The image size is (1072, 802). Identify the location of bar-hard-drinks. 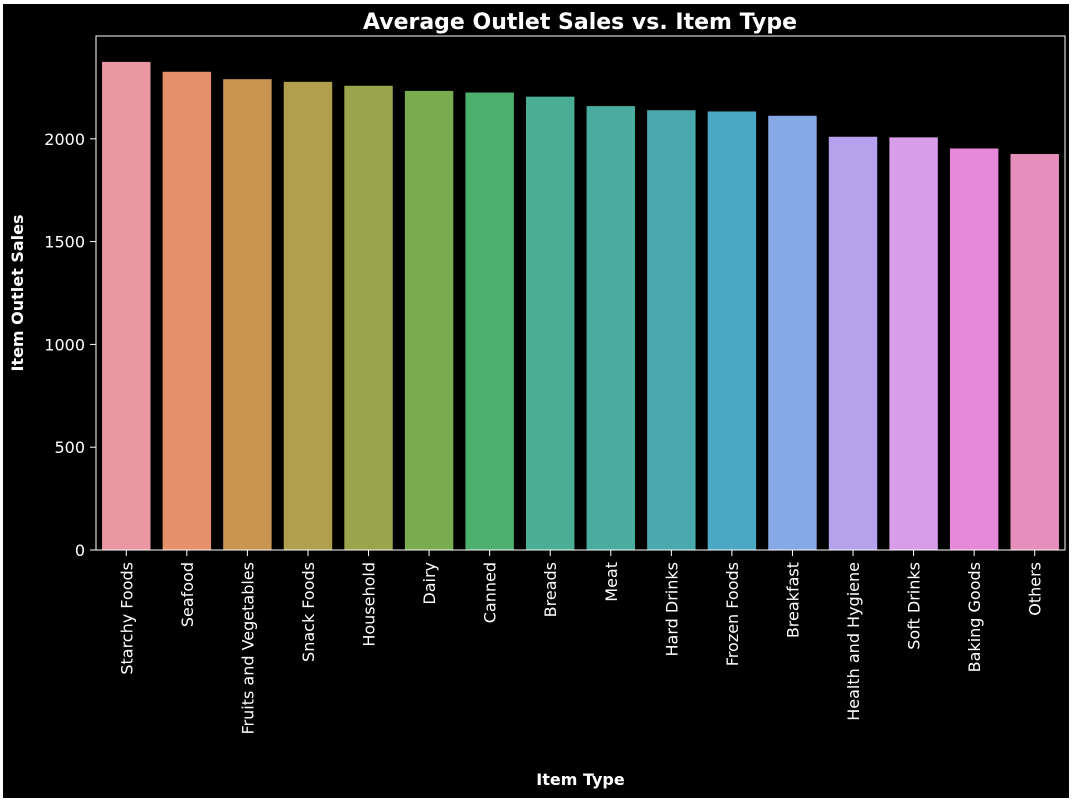
(671, 330).